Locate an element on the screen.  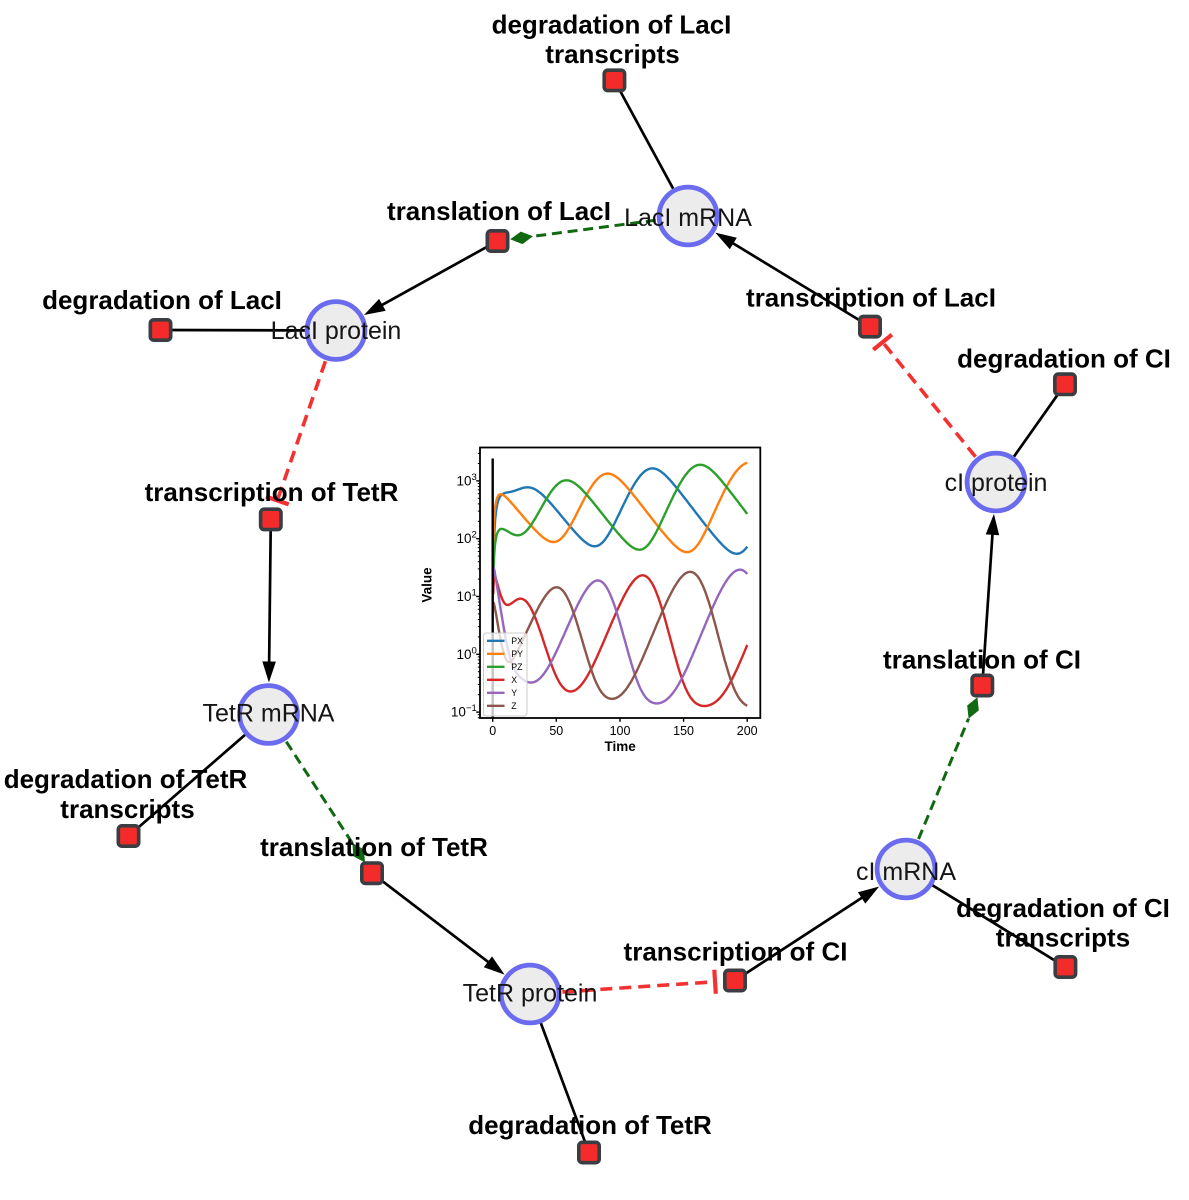
svg-text: PX is located at coordinates (517, 641).